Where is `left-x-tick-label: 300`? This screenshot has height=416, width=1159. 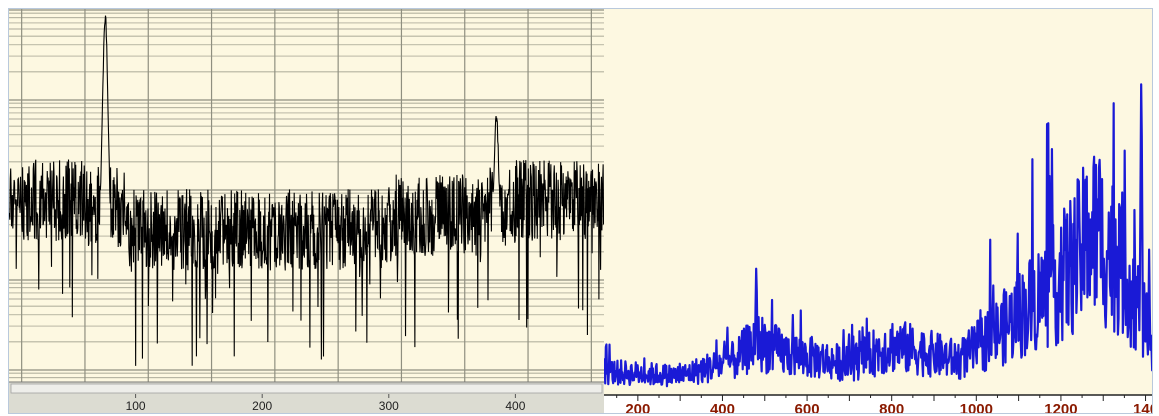 left-x-tick-label: 300 is located at coordinates (389, 406).